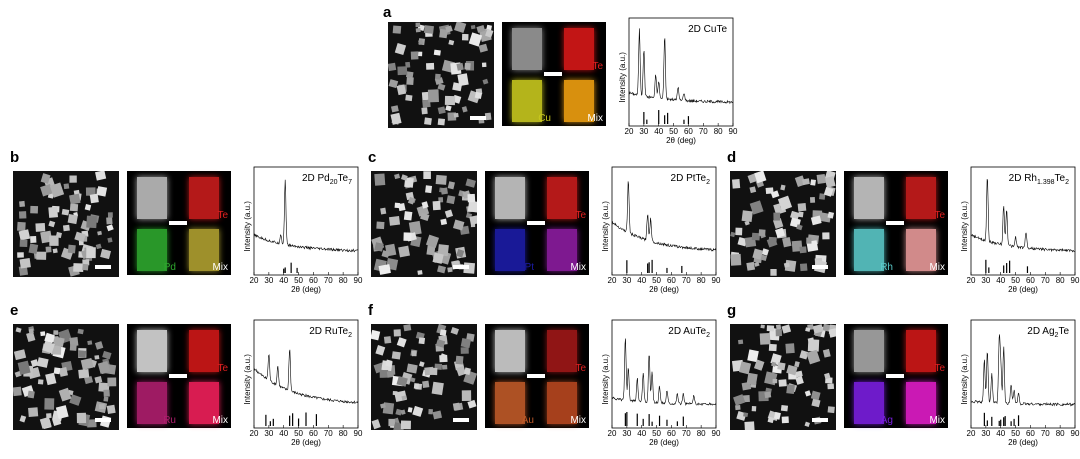 Image resolution: width=1080 pixels, height=459 pixels. What do you see at coordinates (1048, 332) in the screenshot?
I see `xrd-title: 2D Ag2Te` at bounding box center [1048, 332].